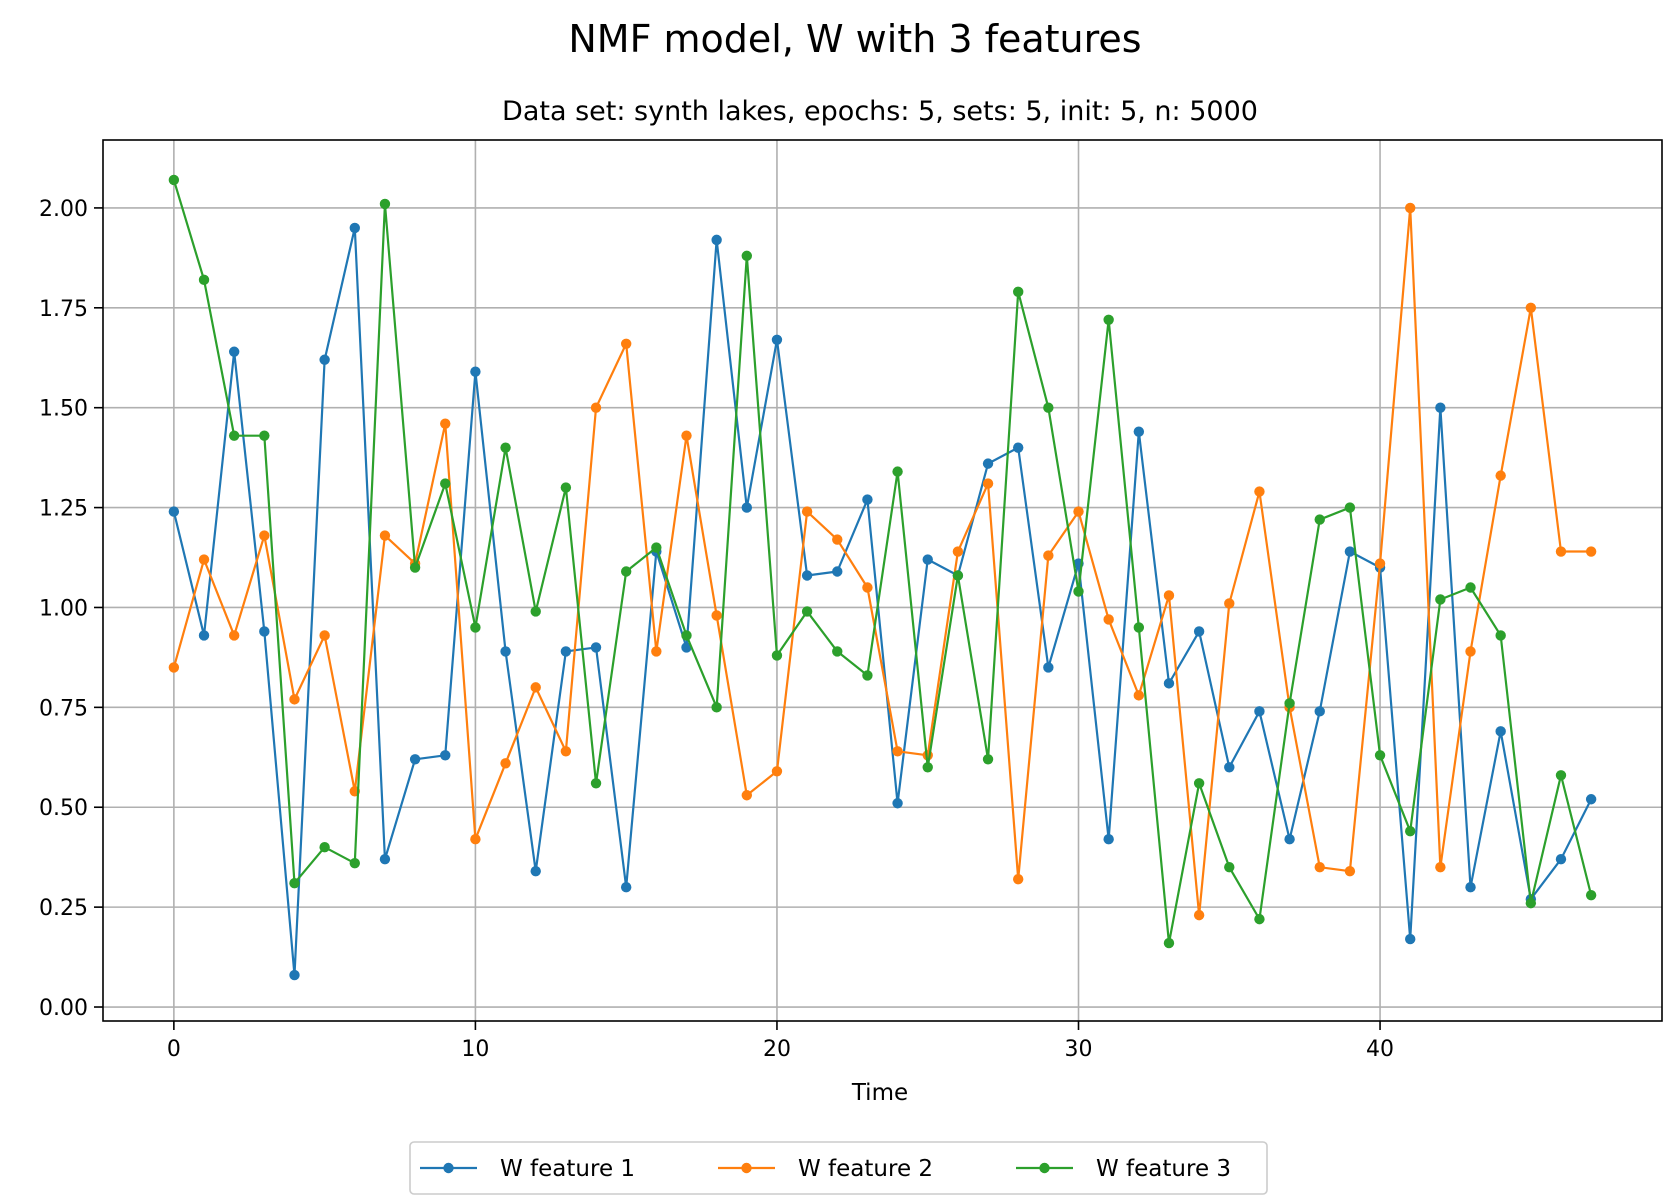  What do you see at coordinates (63, 708) in the screenshot?
I see `y-tick-label: 0.75` at bounding box center [63, 708].